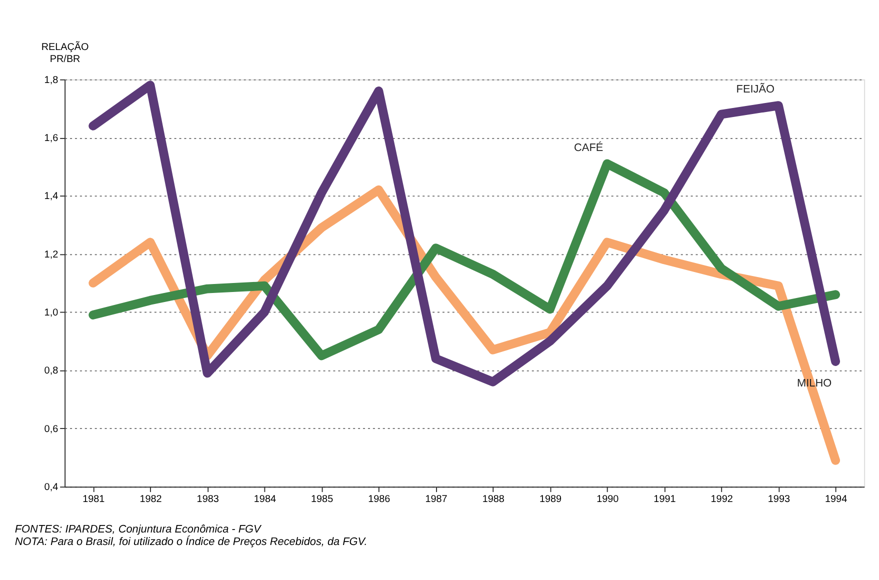 Image resolution: width=879 pixels, height=580 pixels. I want to click on x-tick-label: 1987, so click(436, 499).